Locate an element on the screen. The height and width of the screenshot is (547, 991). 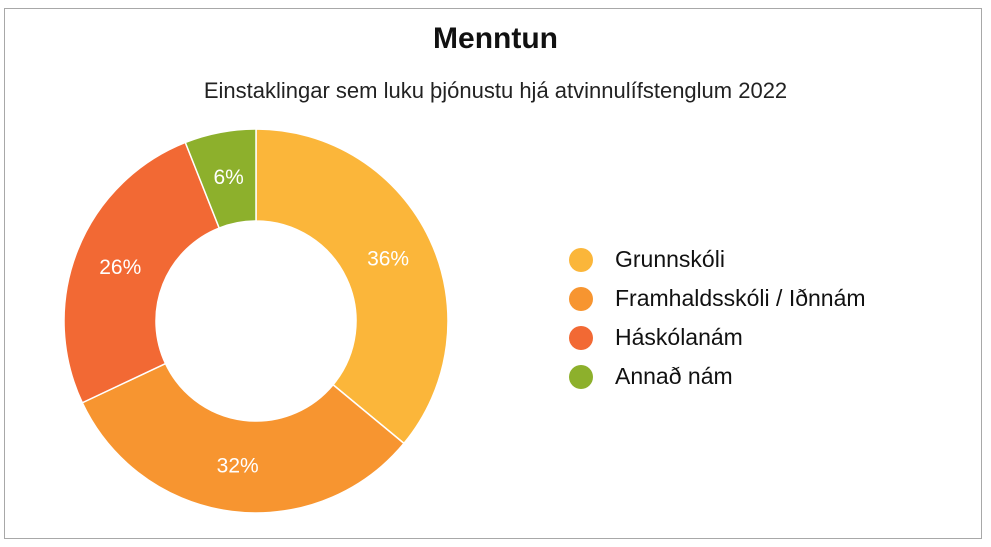
legend-item-framhaldsskoli: Framhaldsskóli / Iðnnám is located at coordinates (717, 298).